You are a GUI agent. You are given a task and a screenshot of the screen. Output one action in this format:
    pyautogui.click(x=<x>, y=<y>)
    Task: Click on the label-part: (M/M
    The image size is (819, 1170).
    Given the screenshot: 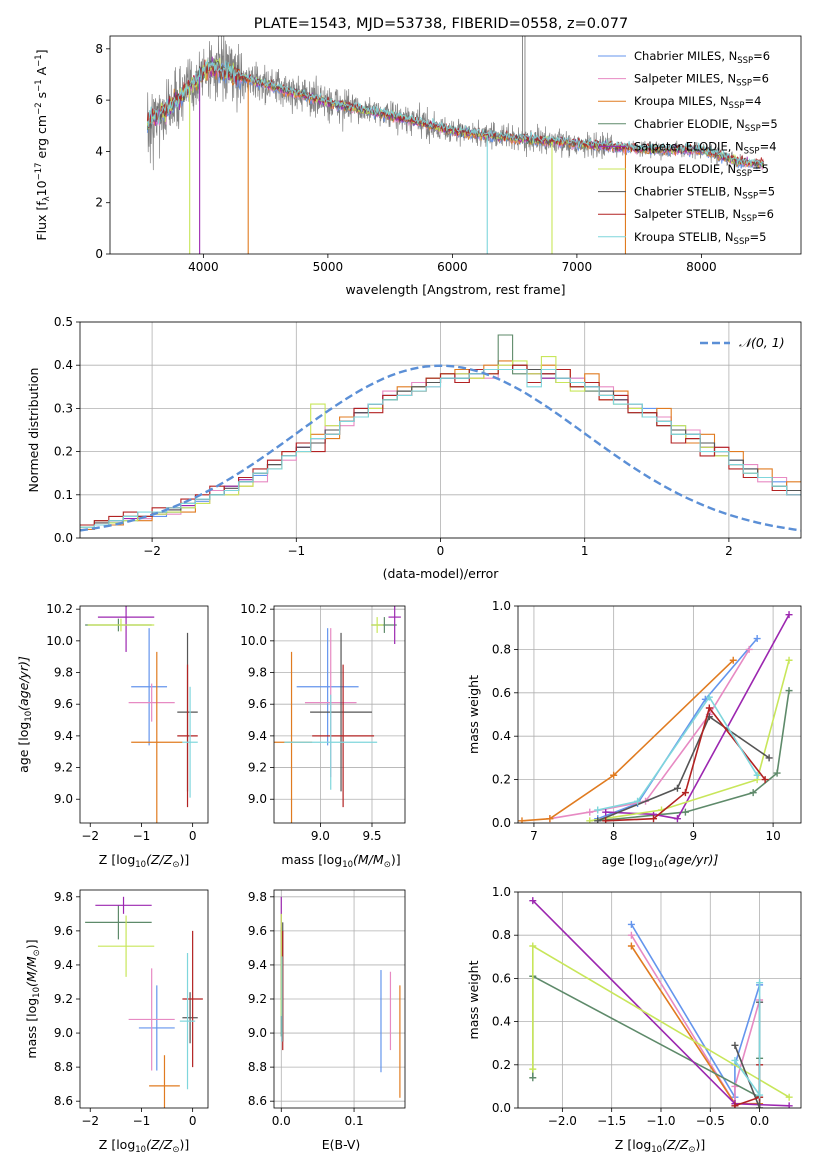 What is the action you would take?
    pyautogui.click(x=31, y=971)
    